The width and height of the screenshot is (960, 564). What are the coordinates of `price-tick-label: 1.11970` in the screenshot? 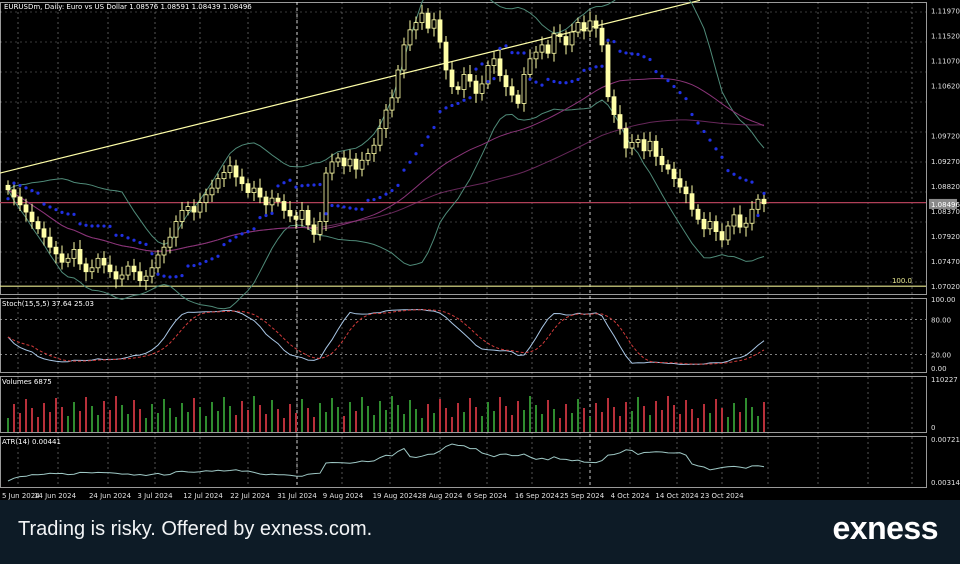 It's located at (945, 11).